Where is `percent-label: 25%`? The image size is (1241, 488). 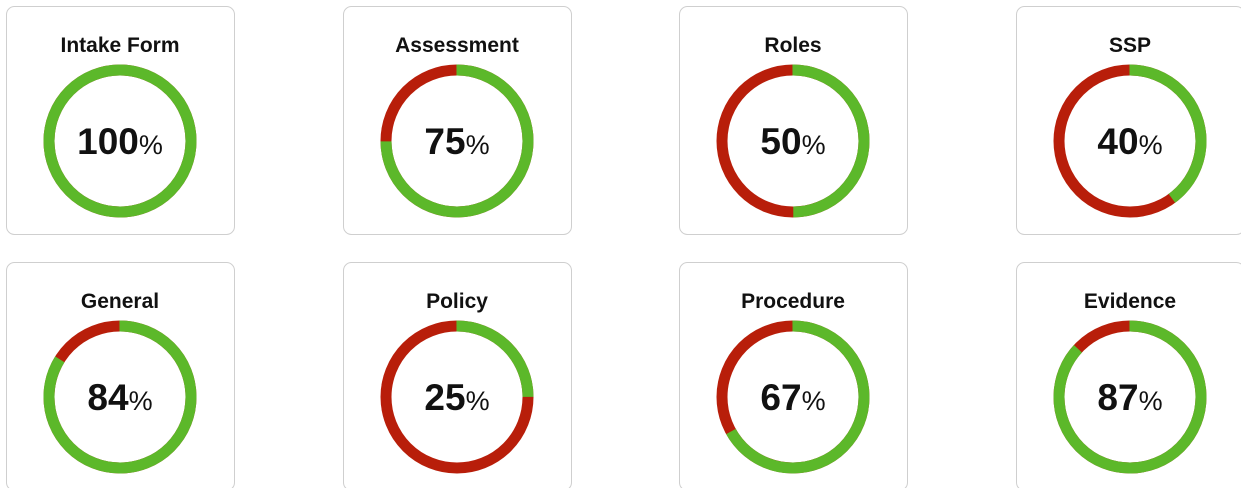 percent-label: 25% is located at coordinates (456, 397).